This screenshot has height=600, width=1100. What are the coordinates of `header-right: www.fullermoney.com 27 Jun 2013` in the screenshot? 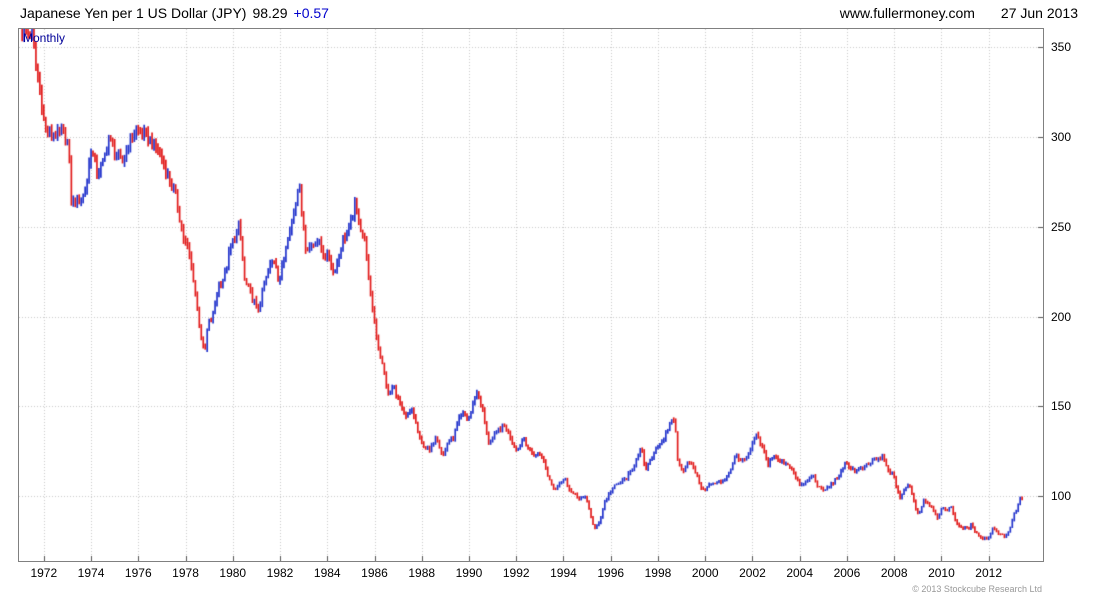 It's located at (959, 13).